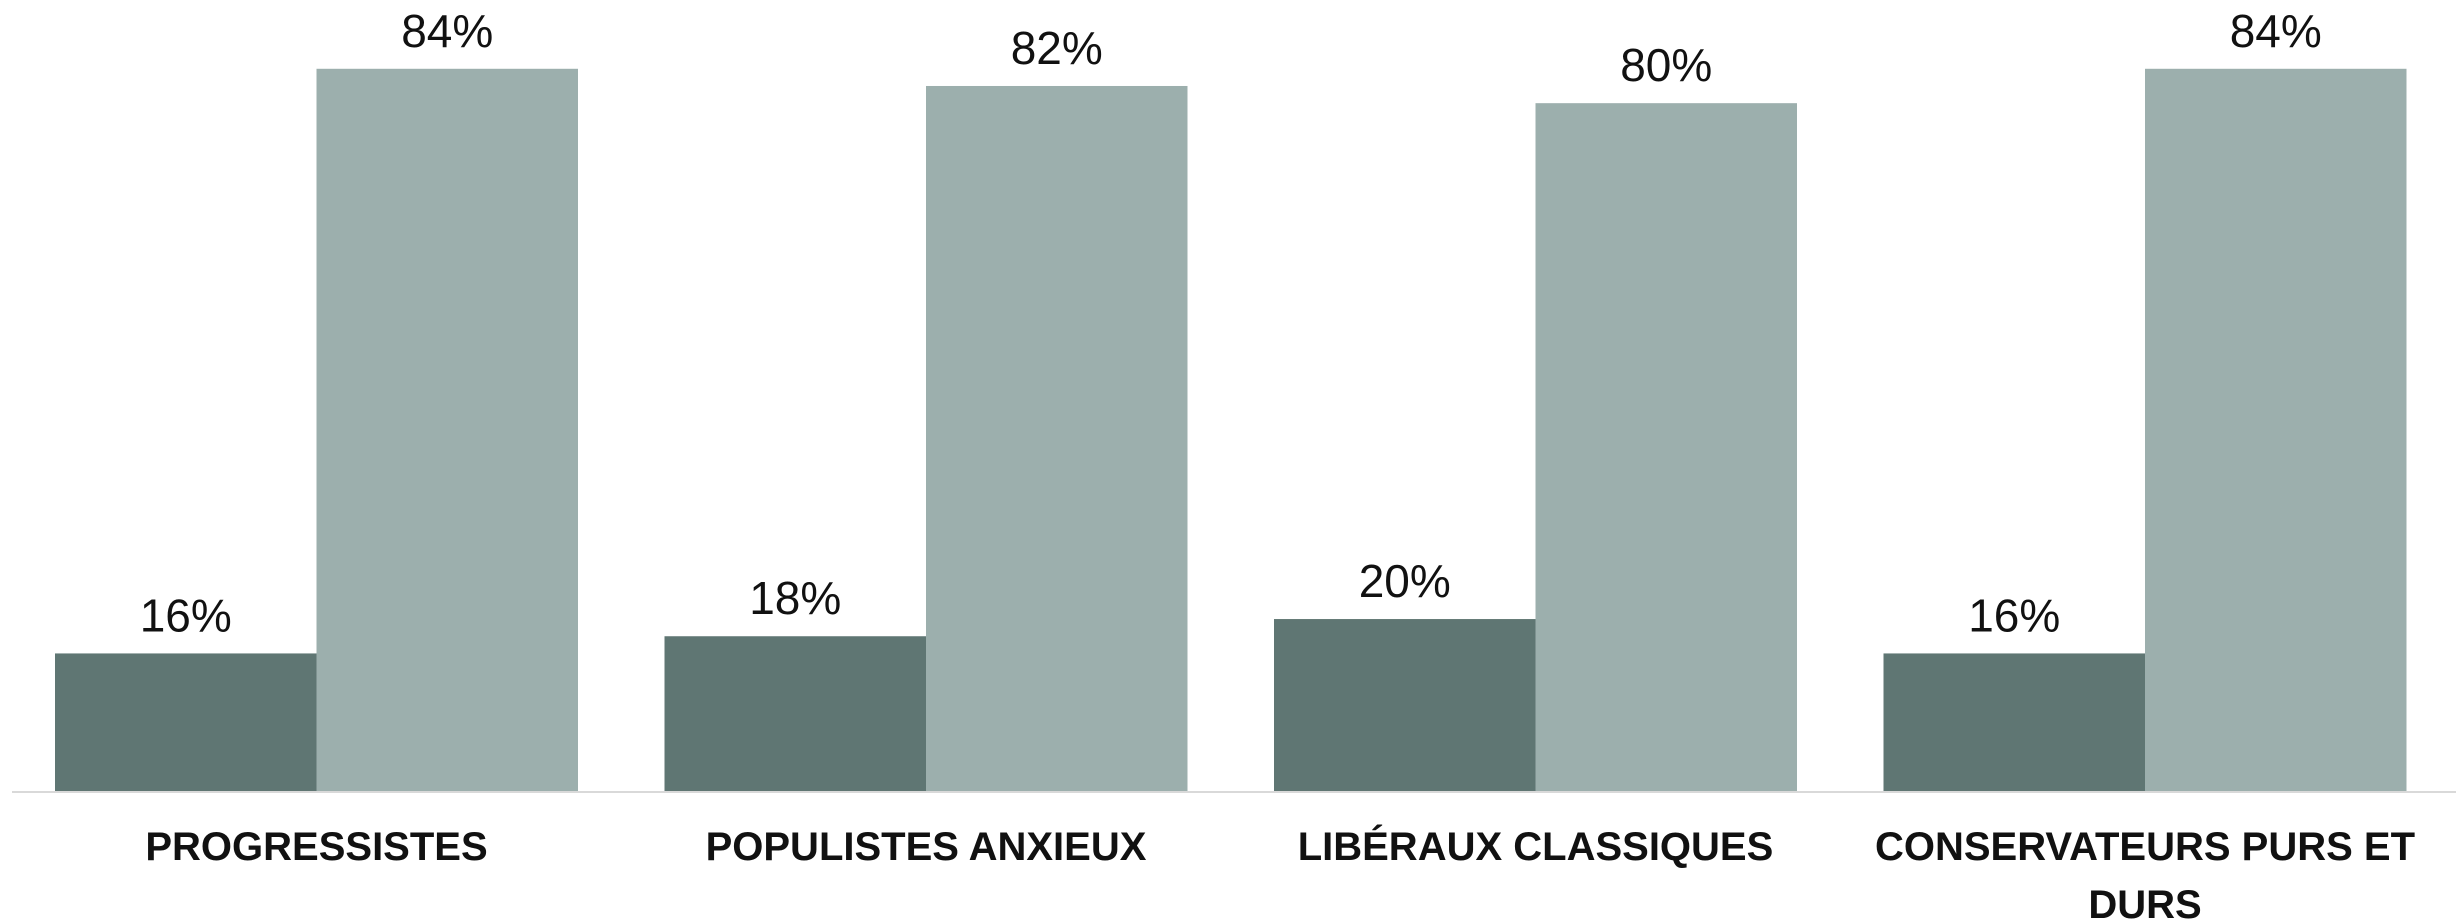 This screenshot has width=2456, height=922. Describe the element at coordinates (795, 598) in the screenshot. I see `value-label: 18%` at that location.